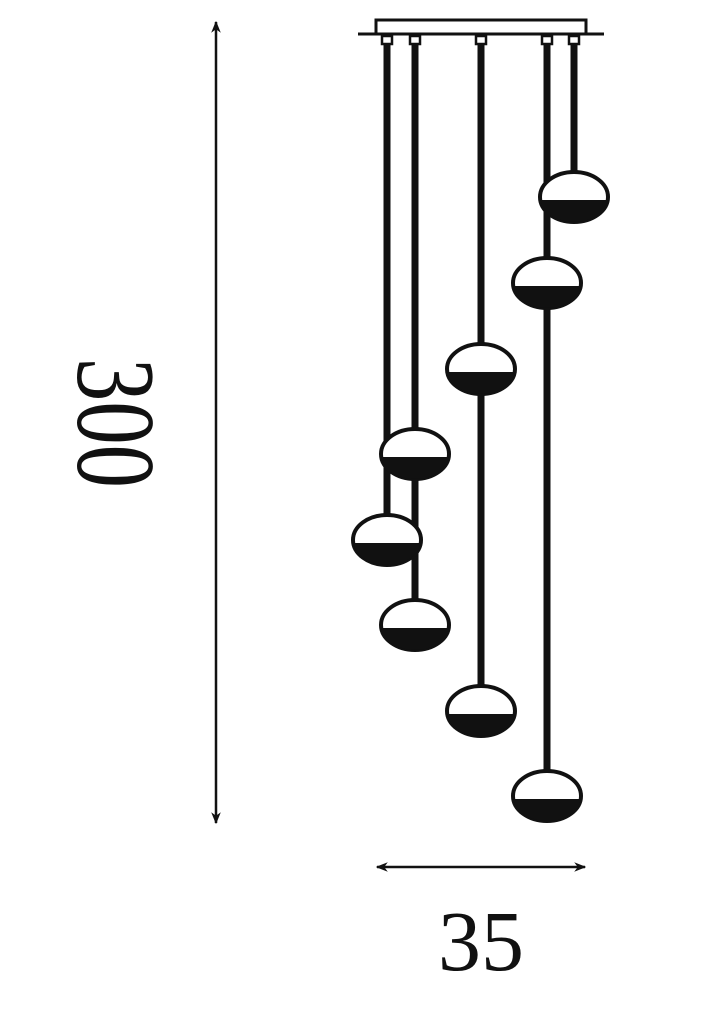 Image resolution: width=724 pixels, height=1024 pixels. What do you see at coordinates (481, 941) in the screenshot?
I see `width-dimension-label: 35` at bounding box center [481, 941].